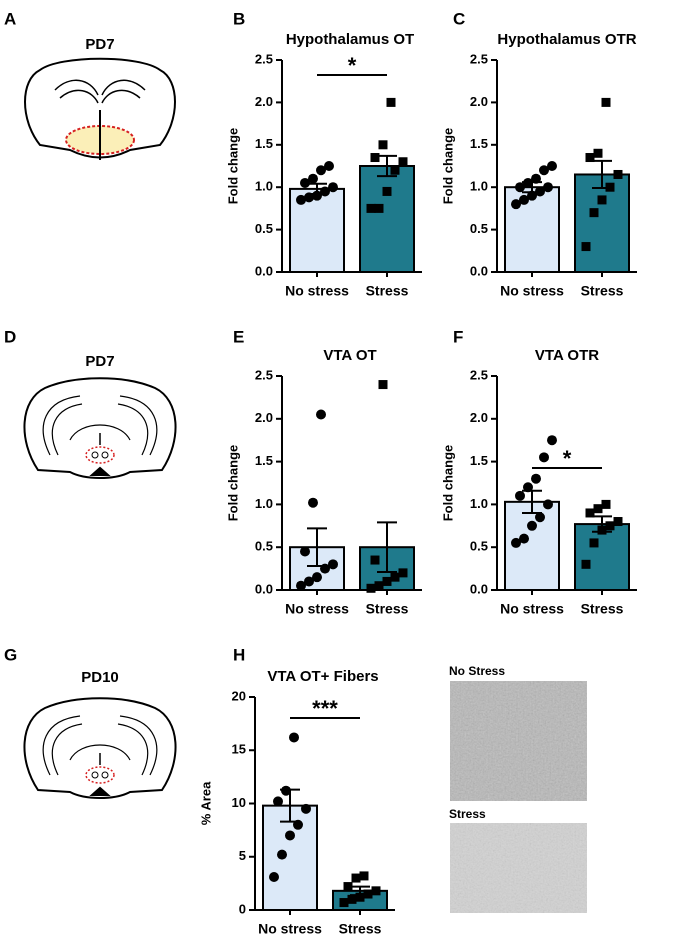 This screenshot has width=685, height=936. I want to click on panel-label: A, so click(10, 18).